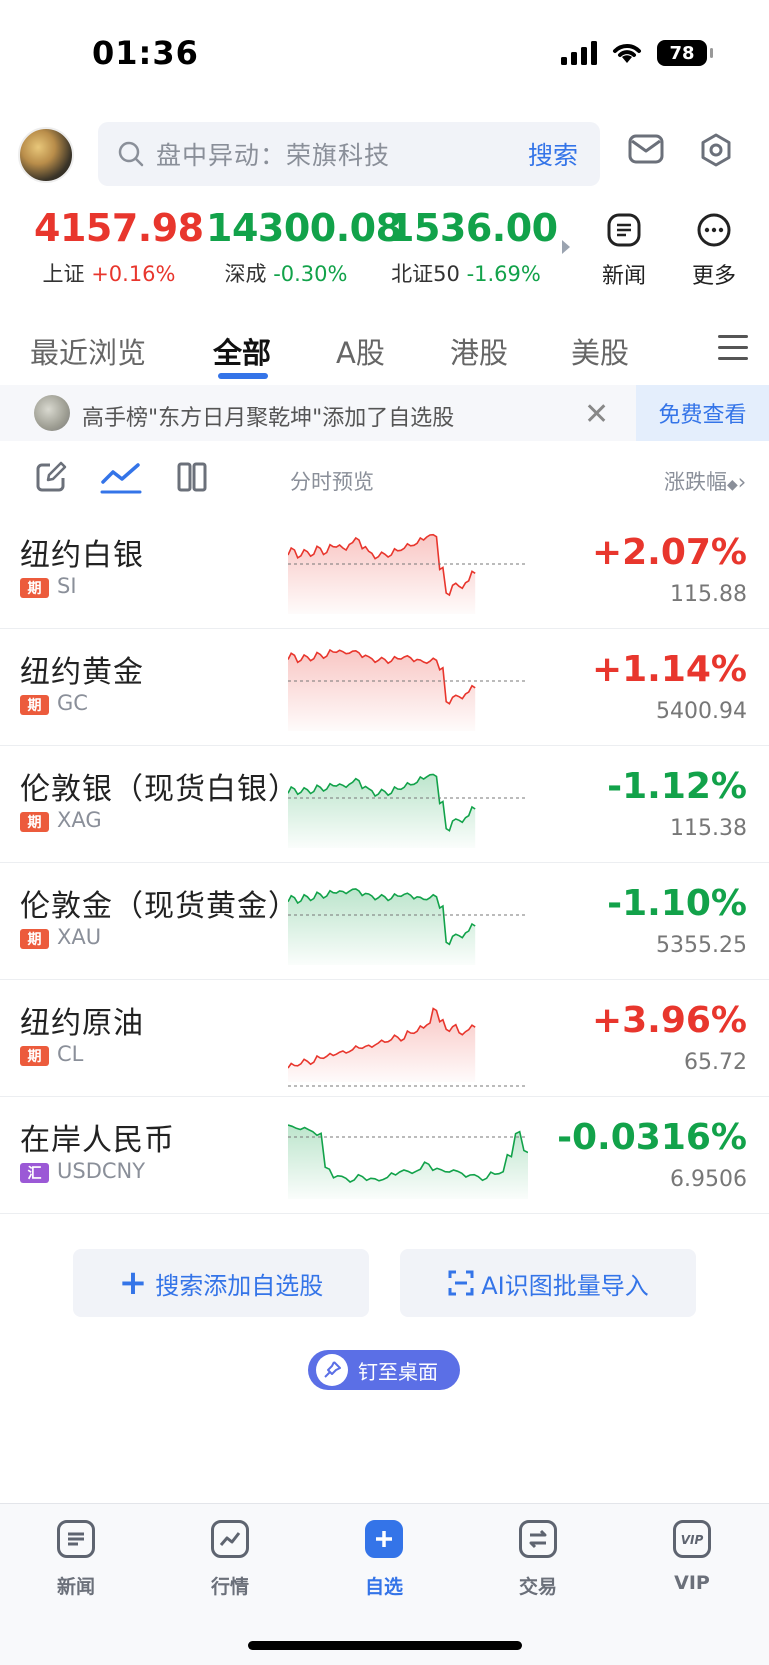 The image size is (769, 1665). Describe the element at coordinates (192, 477) in the screenshot. I see `columns-icon` at that location.